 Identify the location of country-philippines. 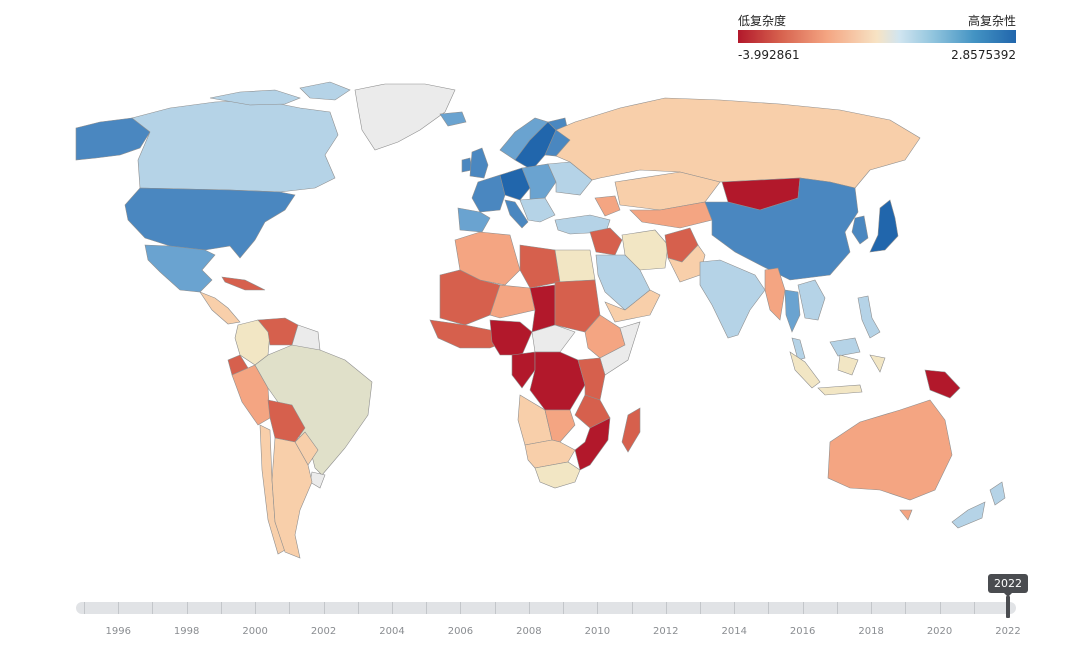
(869, 317).